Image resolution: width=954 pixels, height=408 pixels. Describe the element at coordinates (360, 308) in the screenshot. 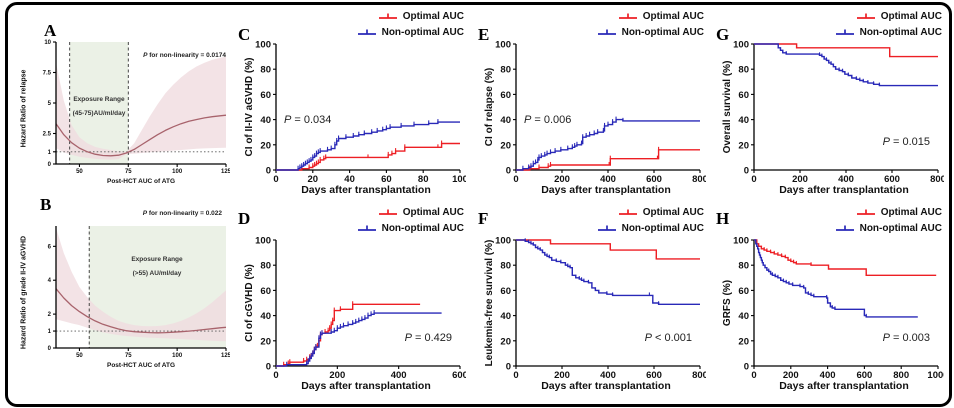

I see `panel-d-plot: 0 200 400 600 0 20 40 60 80 100` at that location.